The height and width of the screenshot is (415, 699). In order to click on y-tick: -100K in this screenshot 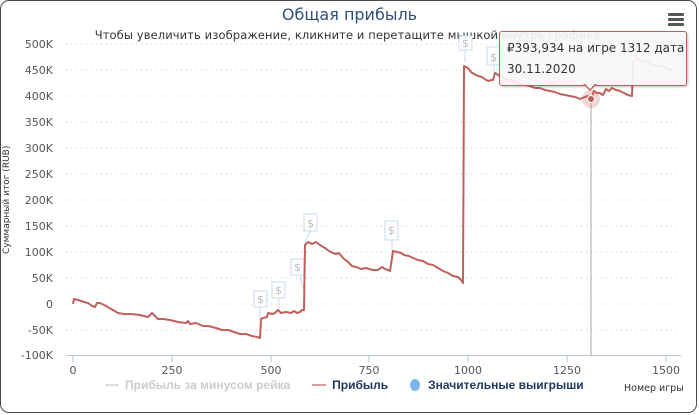, I will do `click(37, 355)`.